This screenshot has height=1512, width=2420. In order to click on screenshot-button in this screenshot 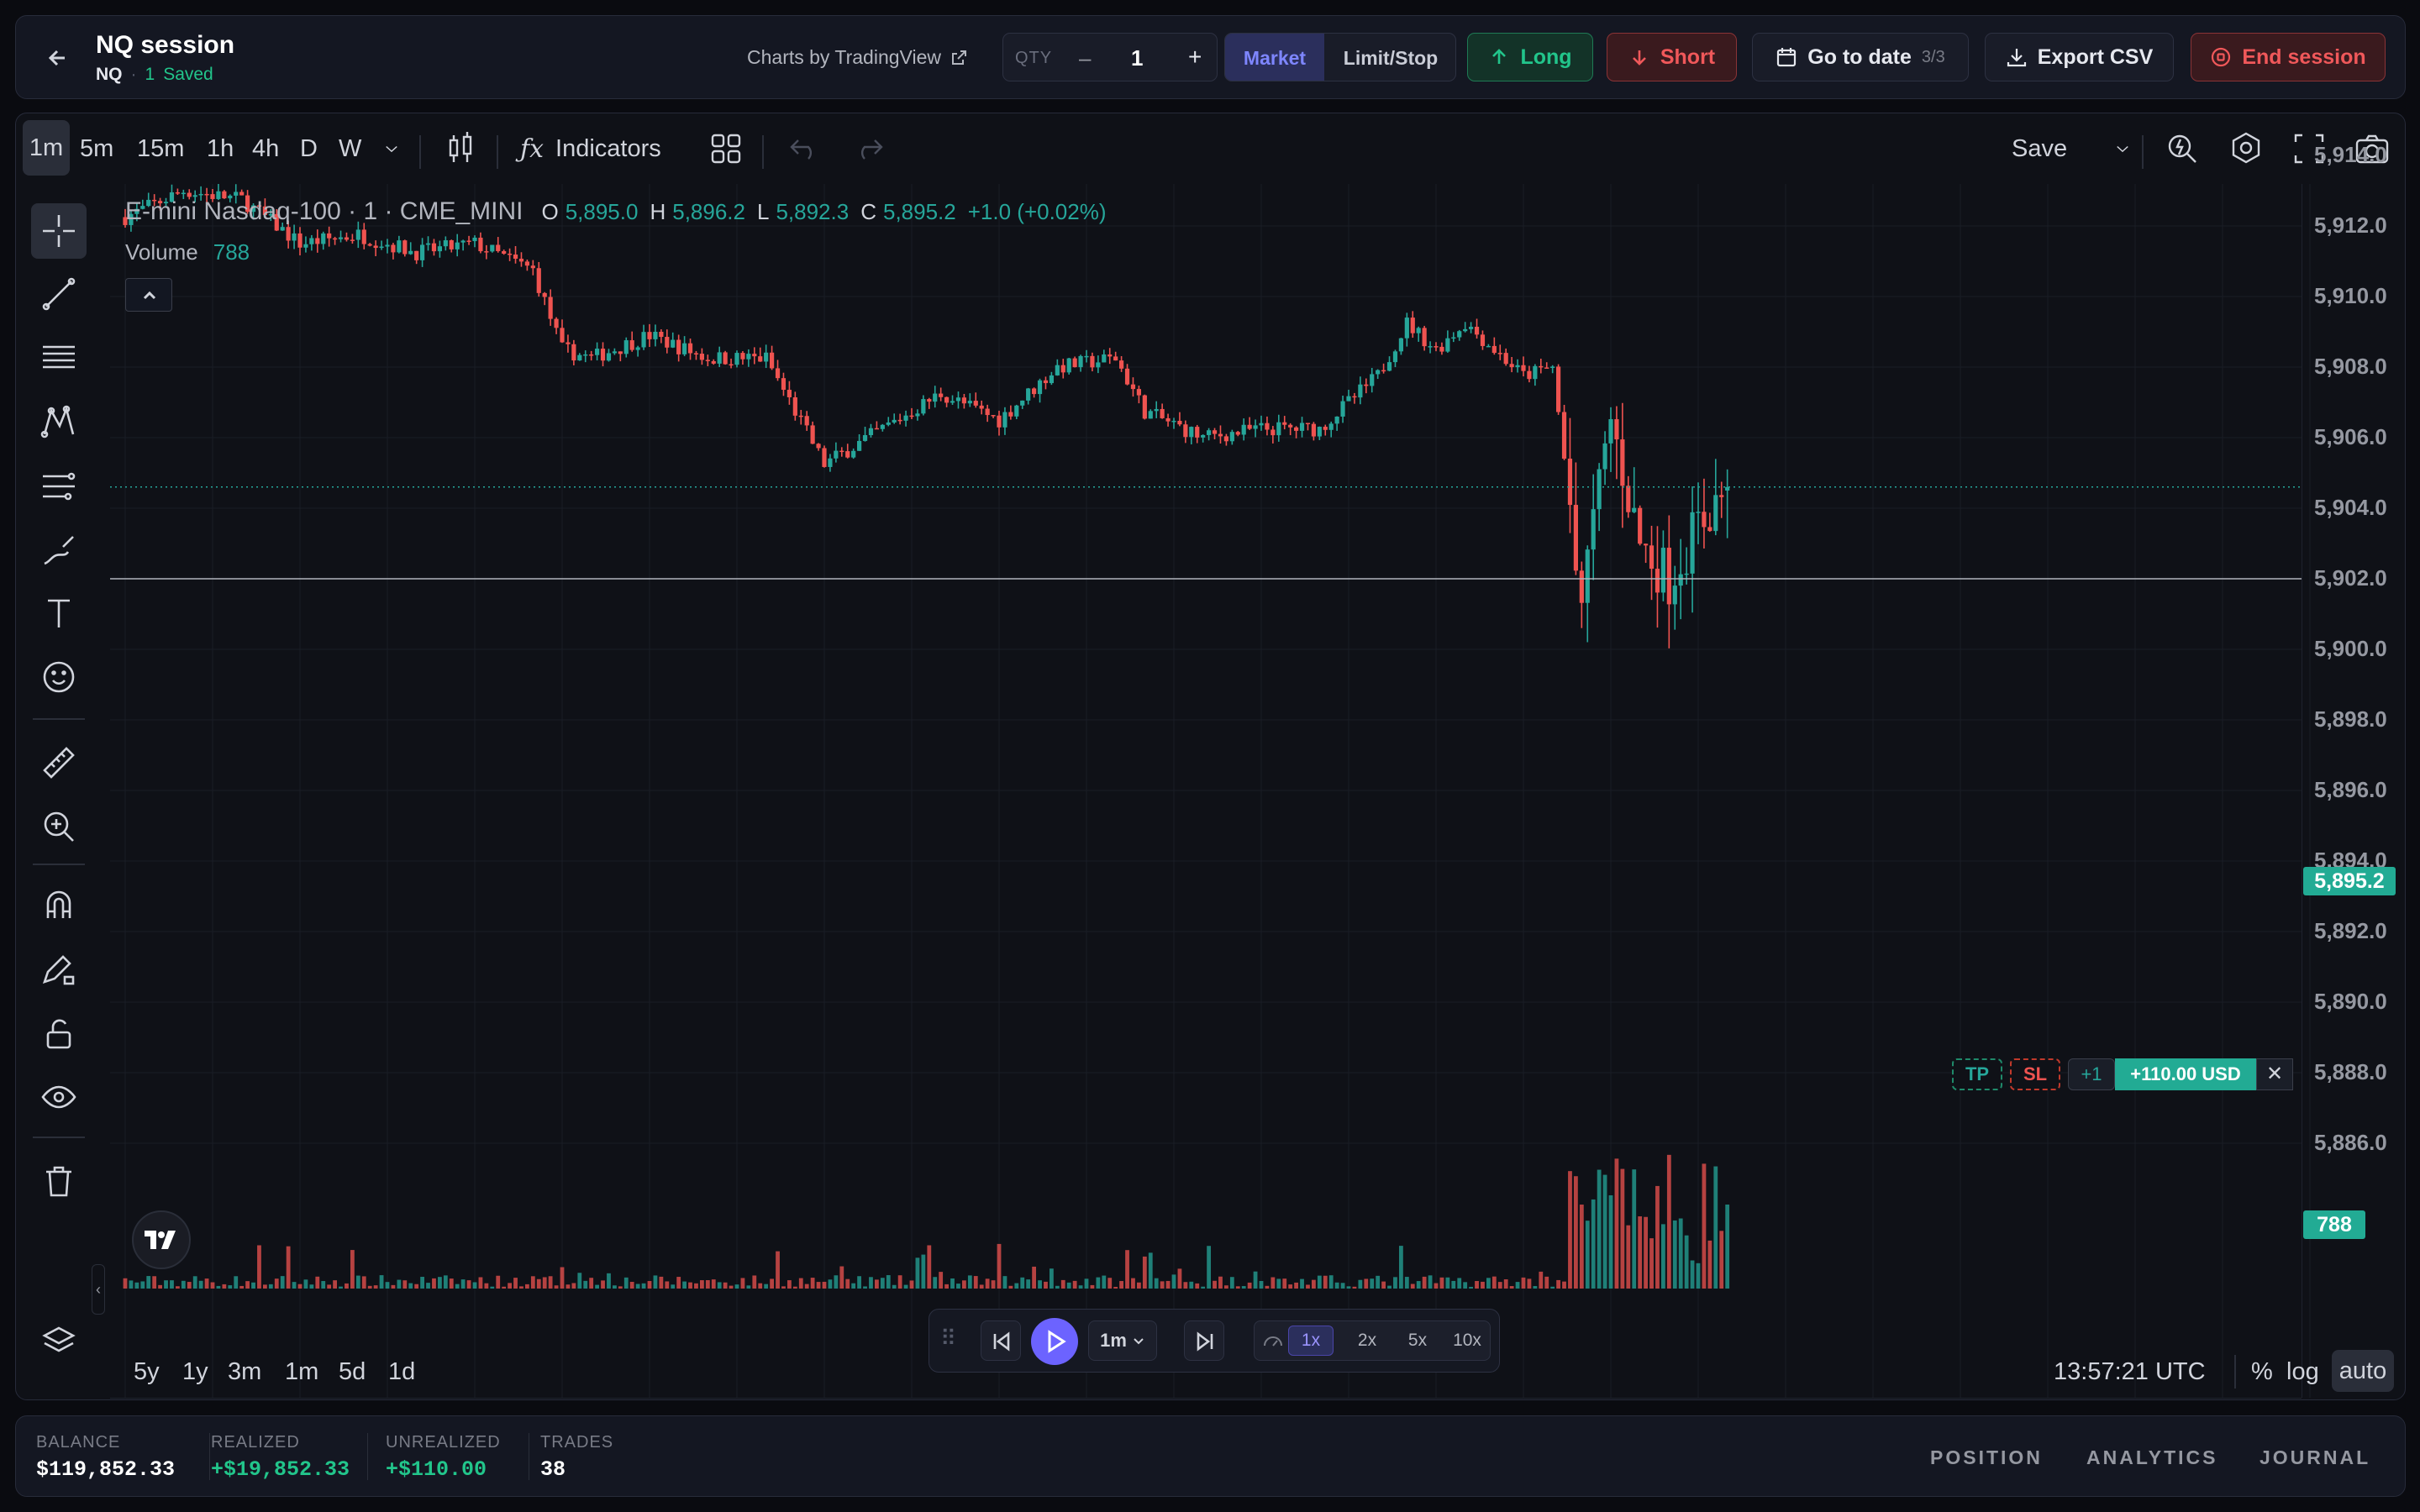, I will do `click(2372, 149)`.